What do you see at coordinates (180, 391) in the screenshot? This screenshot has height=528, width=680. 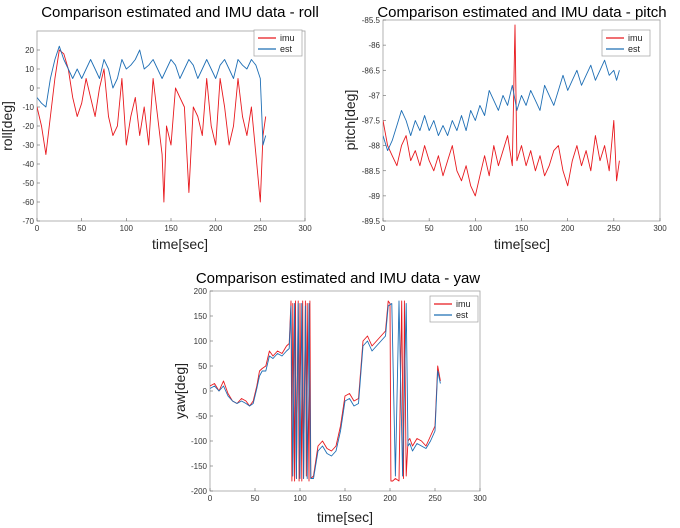 I see `yaw-y-axis-label: yaw[deg]` at bounding box center [180, 391].